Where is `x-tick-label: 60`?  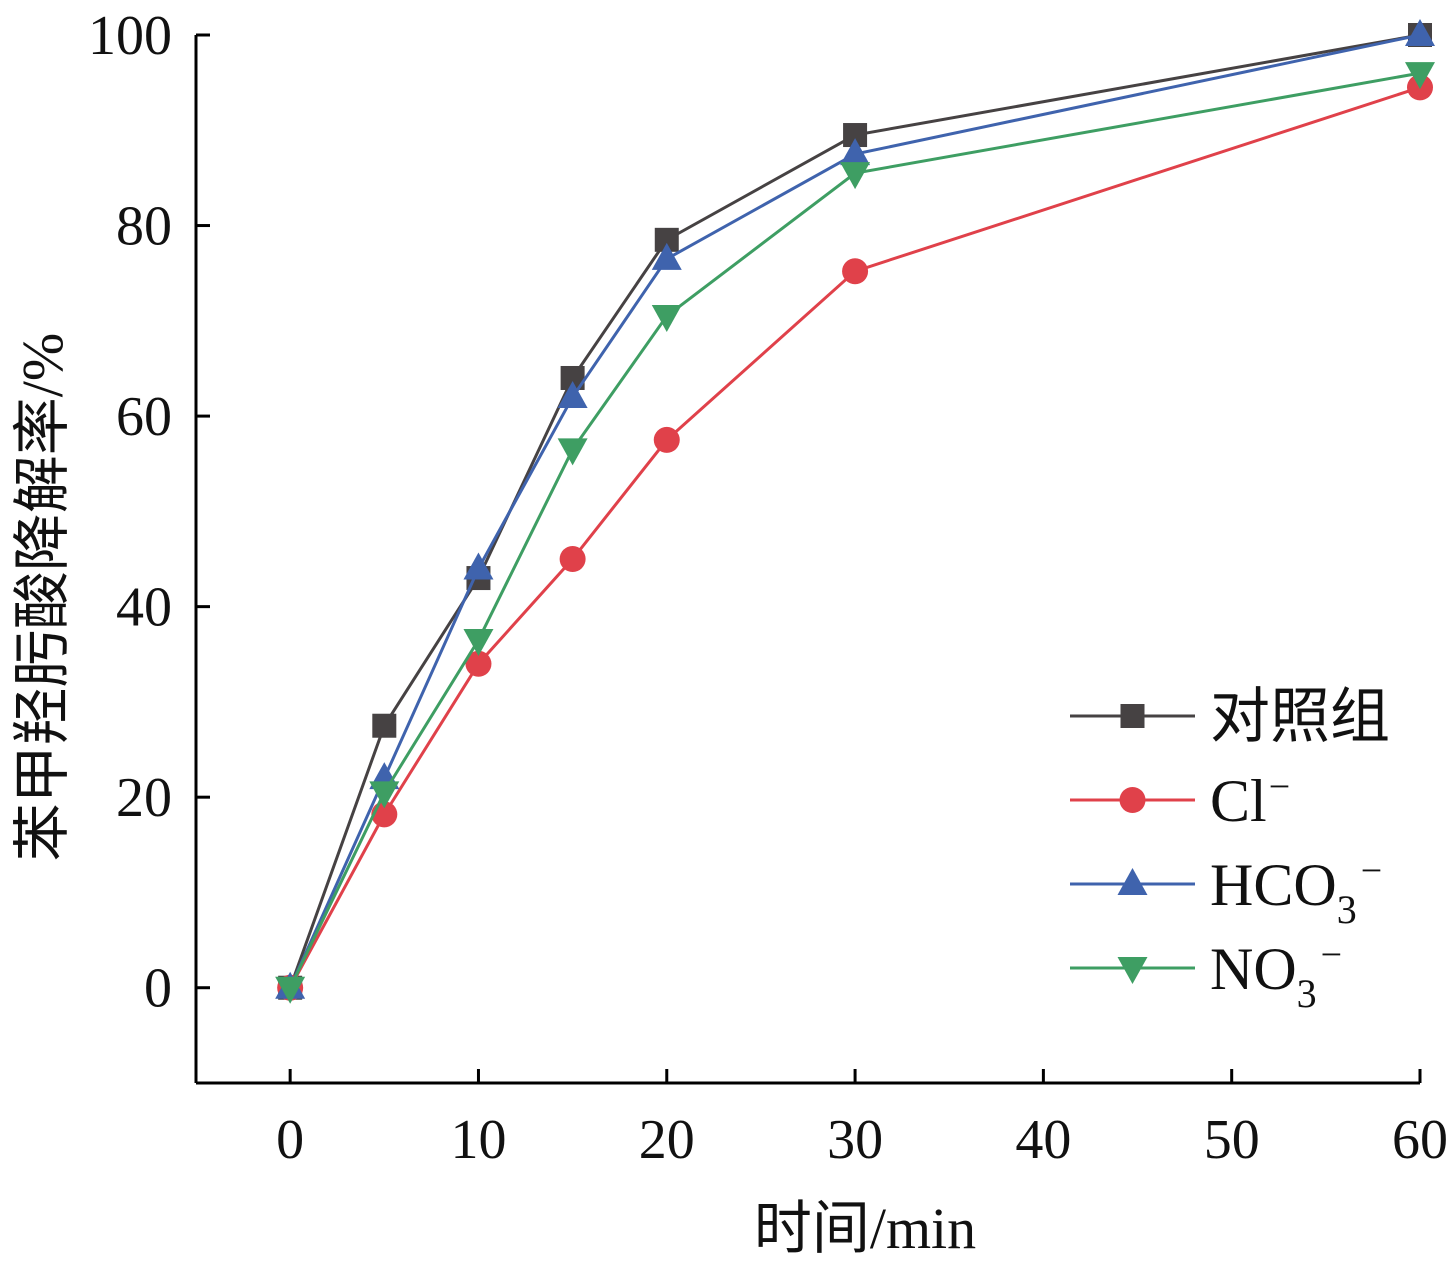
x-tick-label: 60 is located at coordinates (1420, 1140).